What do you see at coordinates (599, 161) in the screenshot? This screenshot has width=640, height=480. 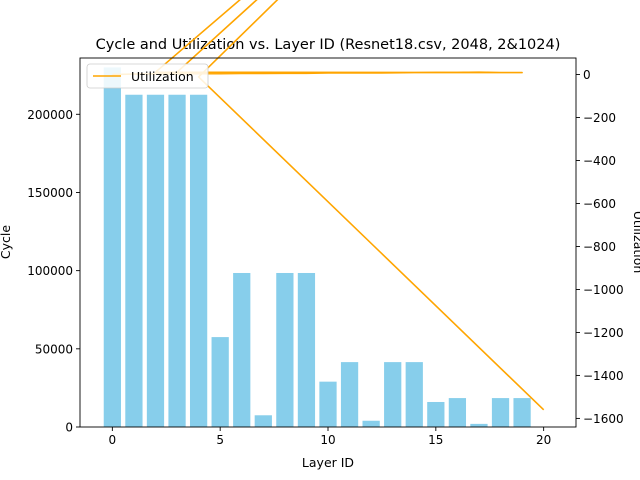 I see `y-right-tick-label: −400` at bounding box center [599, 161].